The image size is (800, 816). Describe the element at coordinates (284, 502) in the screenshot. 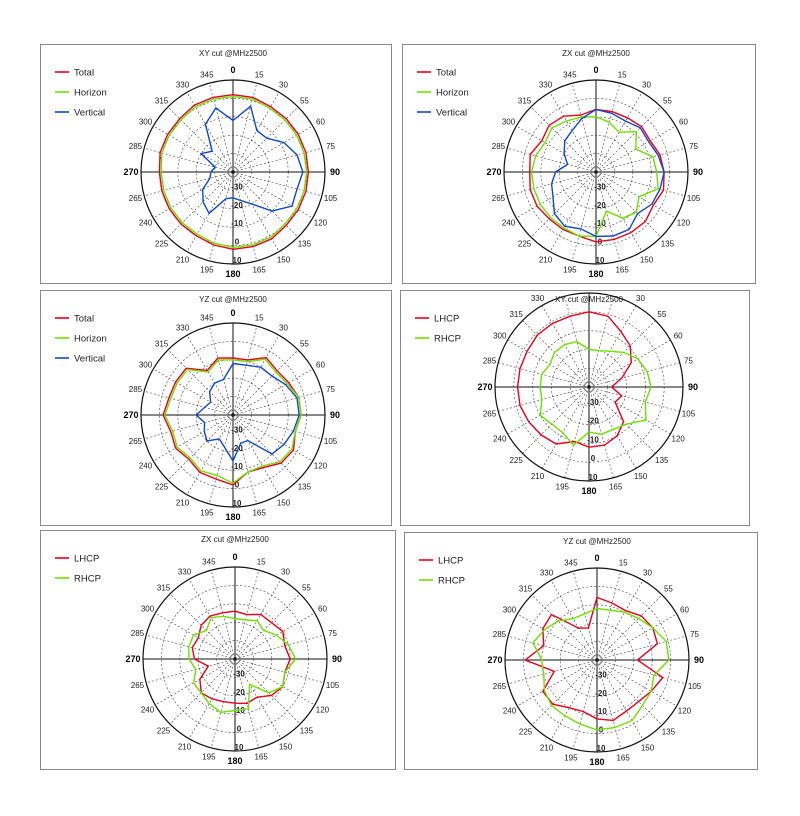

I see `angle-tick-label: 150` at that location.